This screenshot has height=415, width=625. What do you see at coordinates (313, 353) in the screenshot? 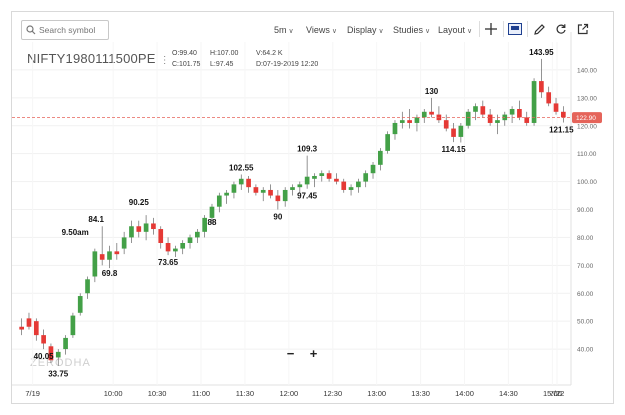
I see `zoom-in-button: +` at bounding box center [313, 353].